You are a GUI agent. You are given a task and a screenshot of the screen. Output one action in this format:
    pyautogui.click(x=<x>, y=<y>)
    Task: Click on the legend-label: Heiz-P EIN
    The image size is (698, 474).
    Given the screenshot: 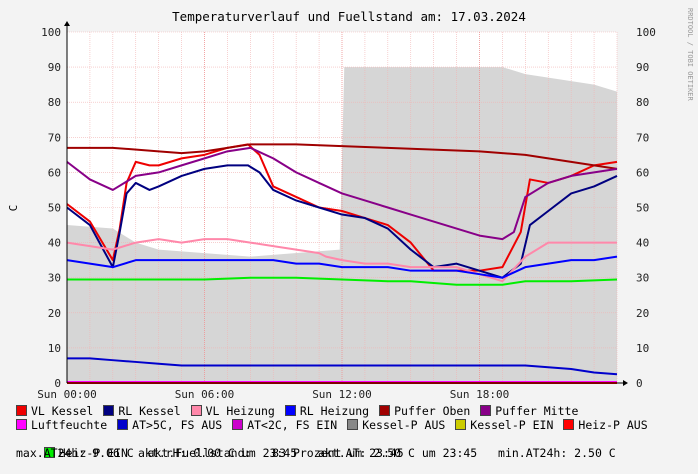 What is the action you would take?
    pyautogui.click(x=93, y=453)
    